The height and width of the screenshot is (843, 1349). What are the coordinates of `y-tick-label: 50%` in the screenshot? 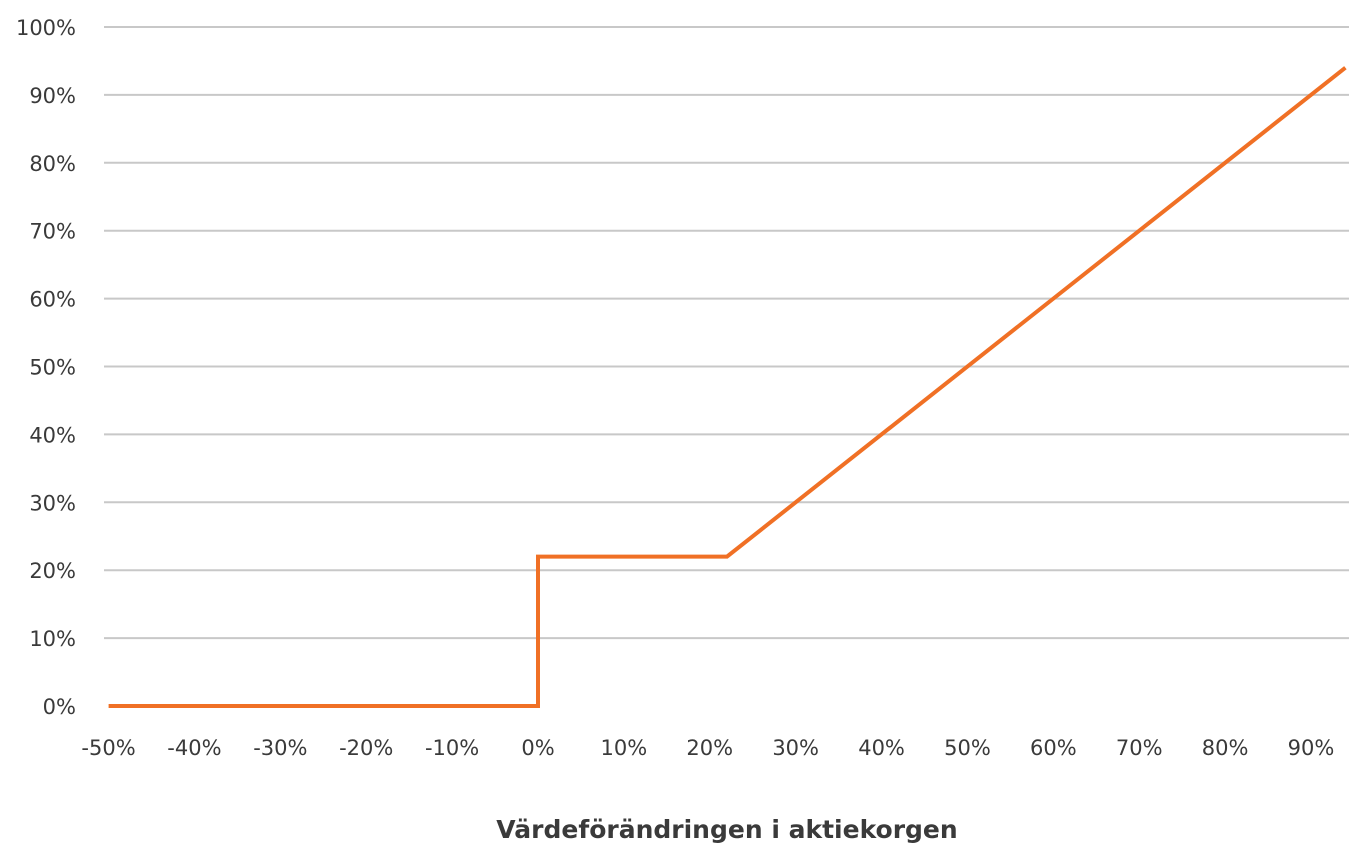 It's located at (52, 368).